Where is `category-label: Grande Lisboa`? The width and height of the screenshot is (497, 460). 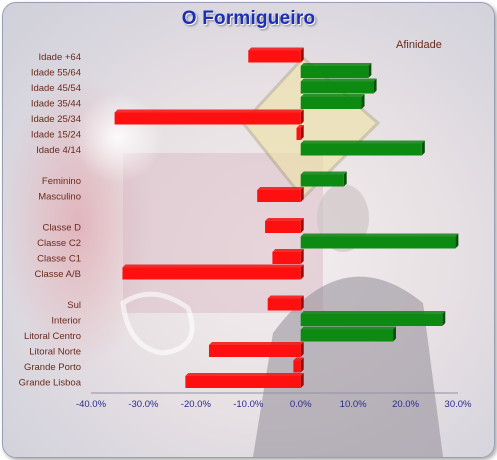
category-label: Grande Lisboa is located at coordinates (50, 383).